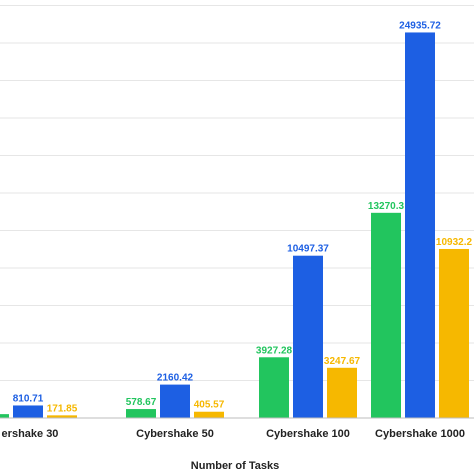  What do you see at coordinates (420, 434) in the screenshot?
I see `x-tick-label: Cybershake 1000` at bounding box center [420, 434].